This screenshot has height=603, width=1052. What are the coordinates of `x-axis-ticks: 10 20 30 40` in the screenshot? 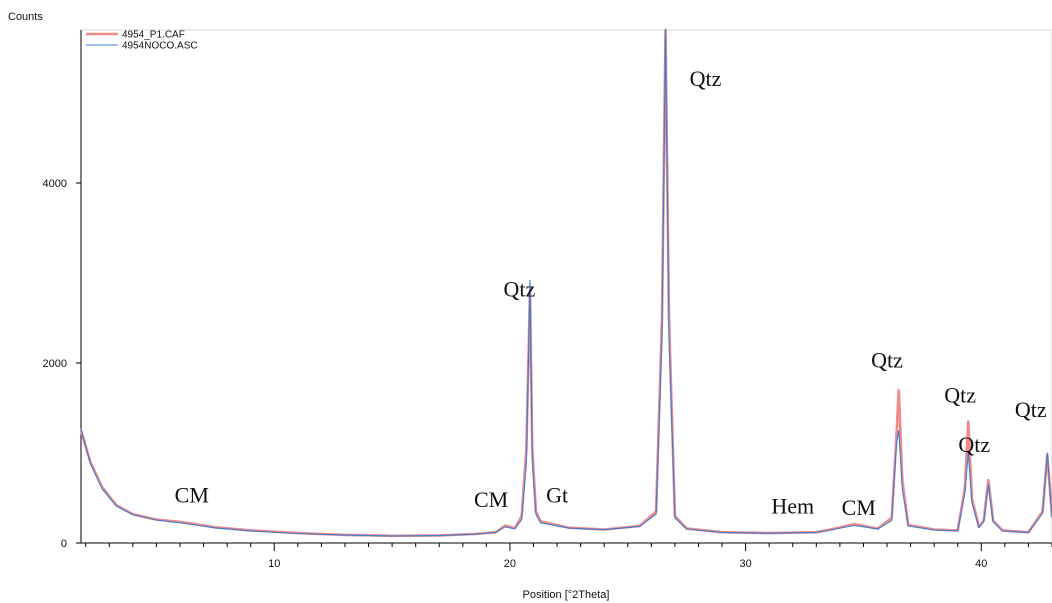 It's located at (568, 556).